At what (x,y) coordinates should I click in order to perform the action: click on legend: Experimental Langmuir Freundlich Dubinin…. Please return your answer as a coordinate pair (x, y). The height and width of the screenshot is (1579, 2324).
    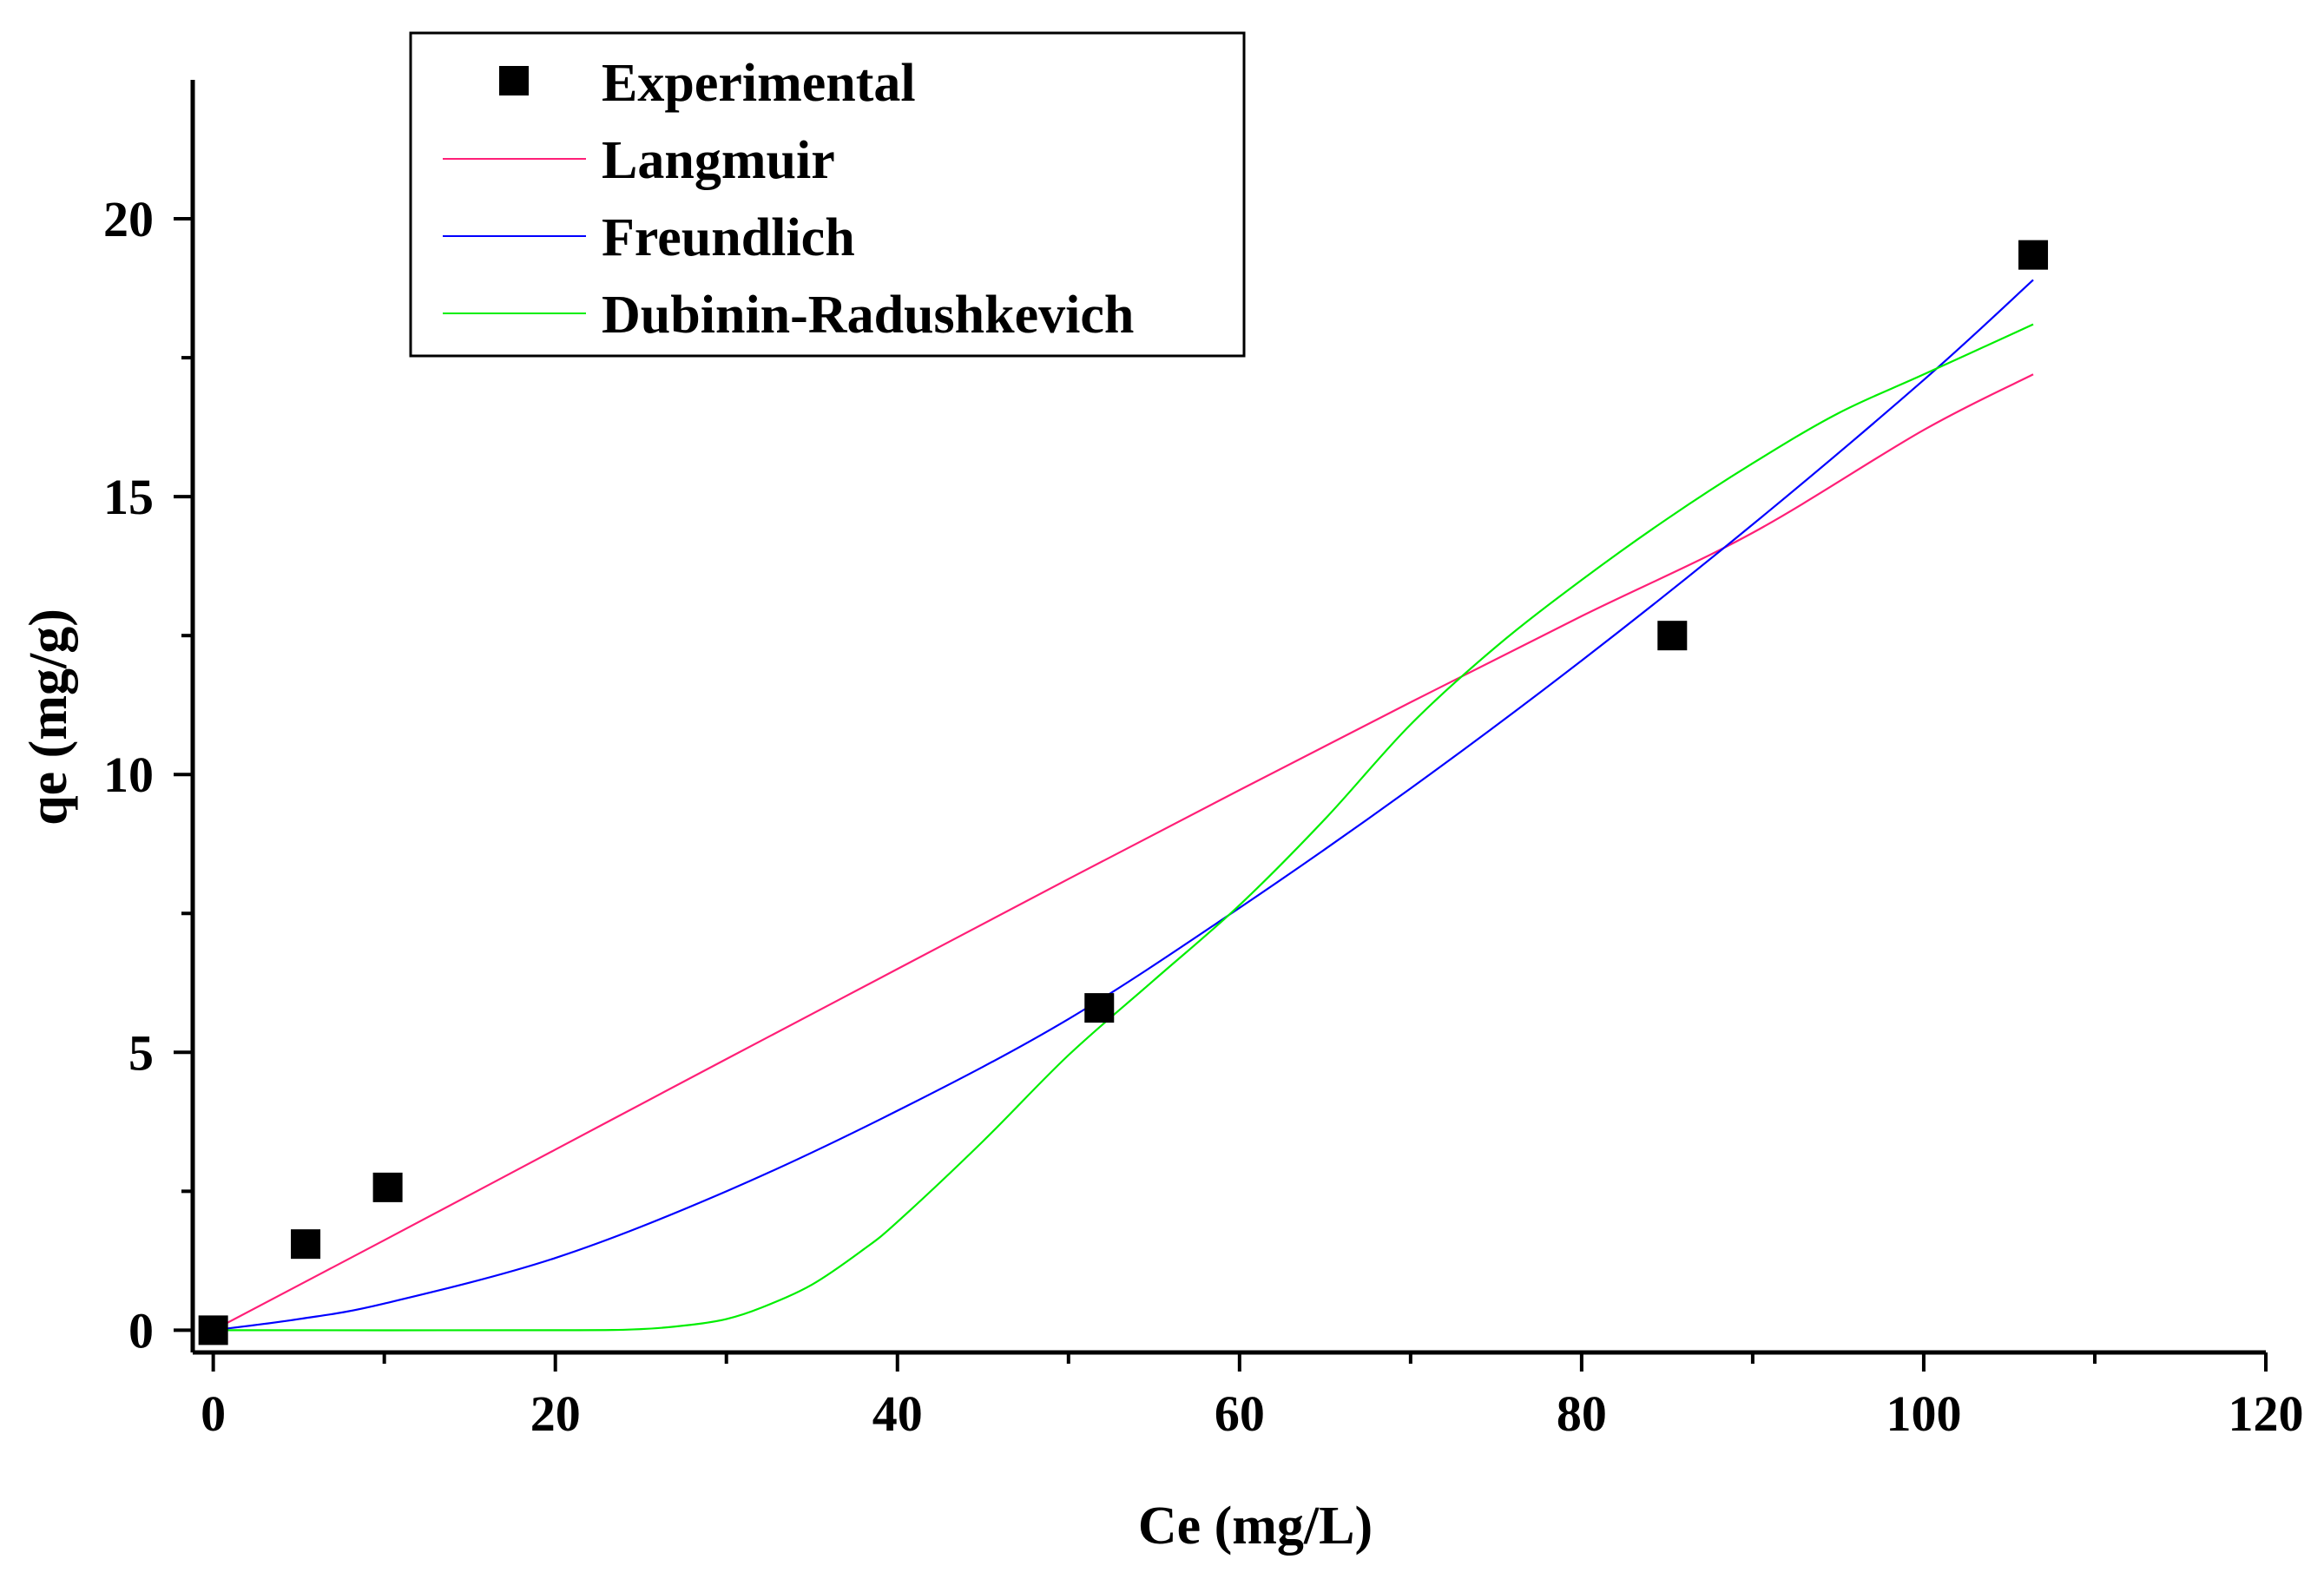
    Looking at the image, I should click on (827, 194).